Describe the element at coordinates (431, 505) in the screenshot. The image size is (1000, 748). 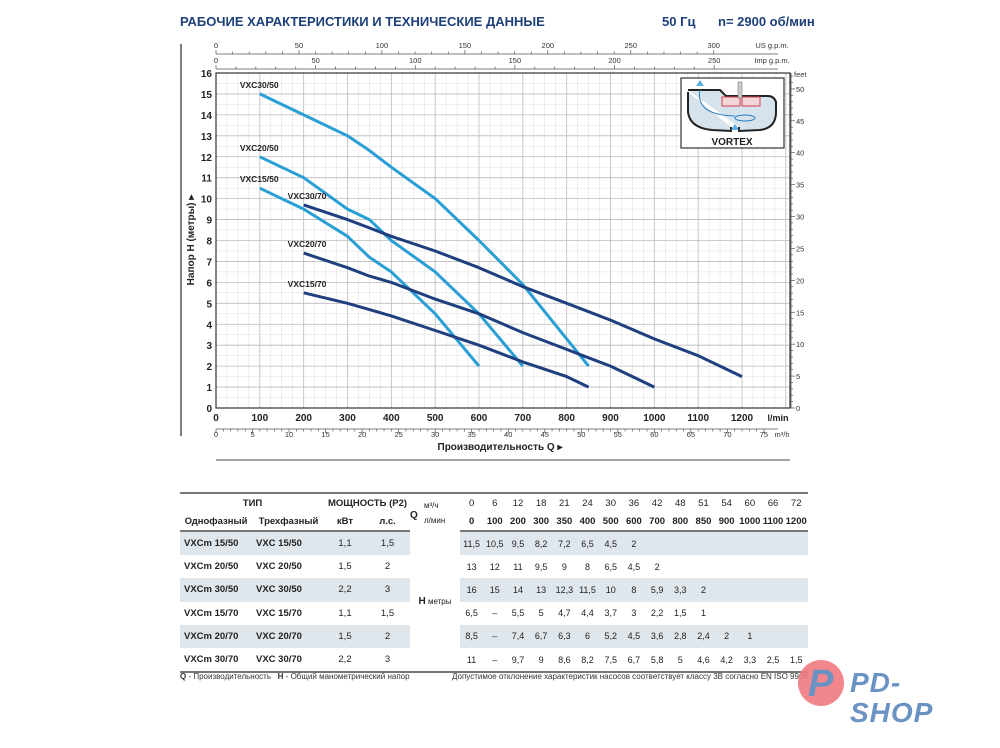
I see `q-unit-m3h: м³/ч` at that location.